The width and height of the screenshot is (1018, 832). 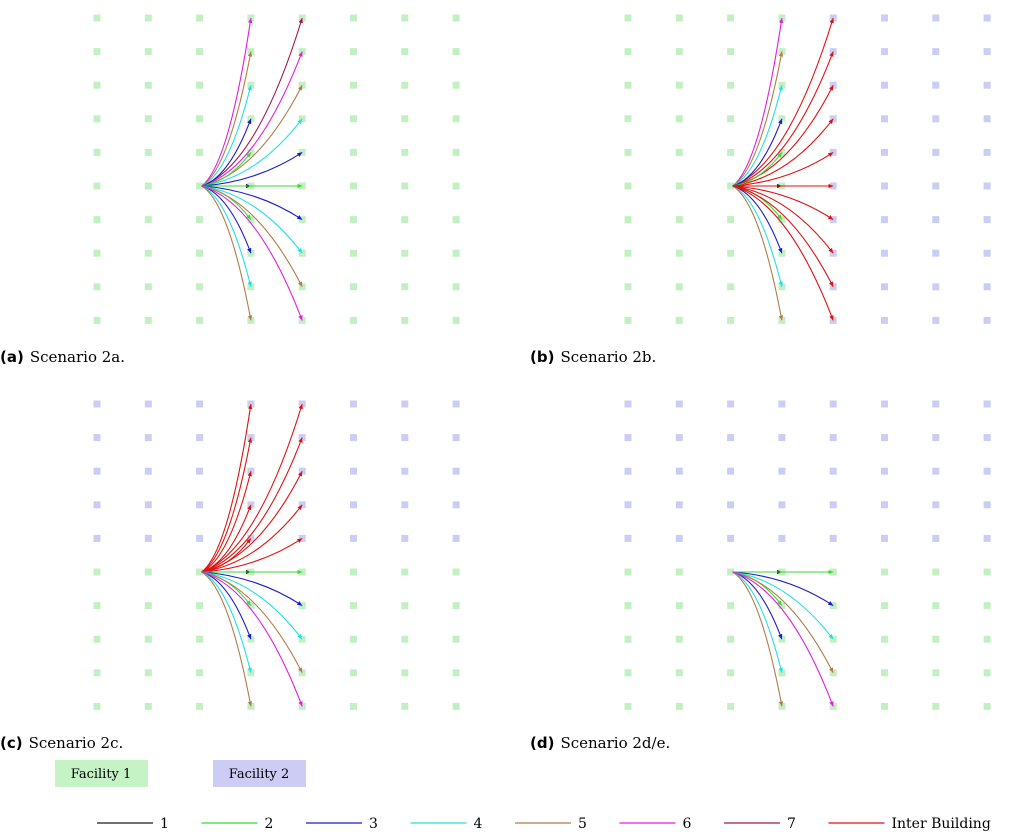 I want to click on legend-label: 3, so click(x=373, y=824).